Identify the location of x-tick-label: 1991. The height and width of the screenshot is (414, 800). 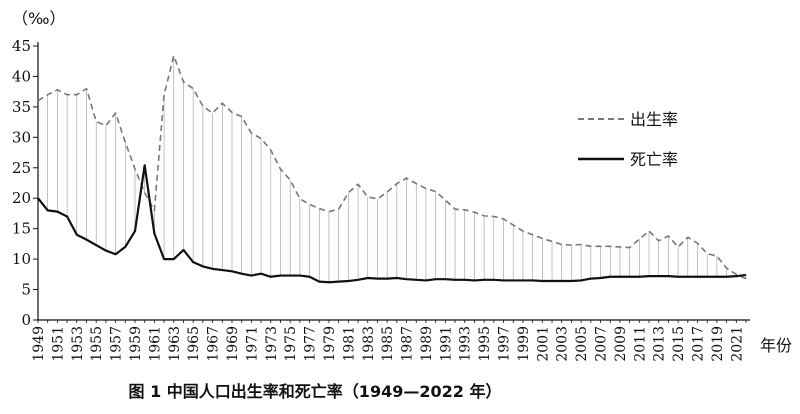
(446, 344).